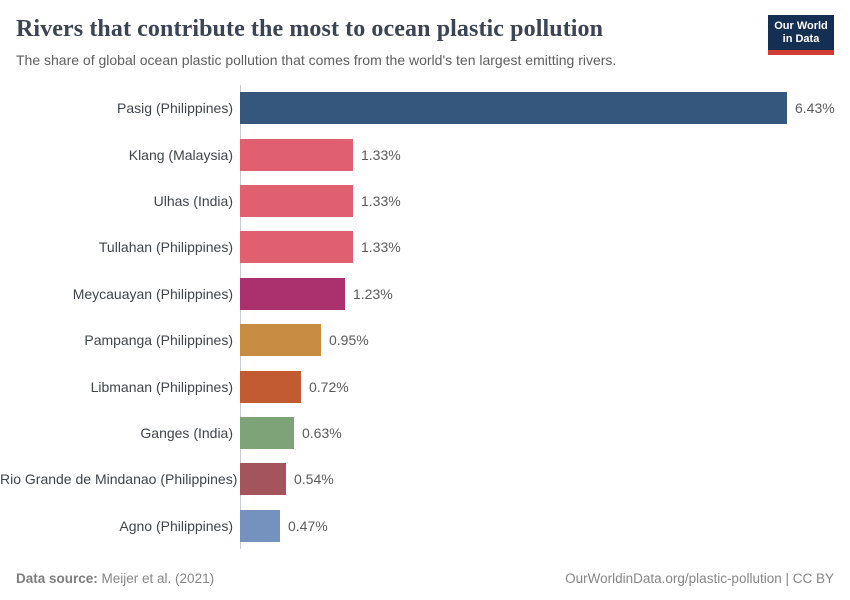 The image size is (850, 600). I want to click on bar-label: Ulhas (India), so click(193, 200).